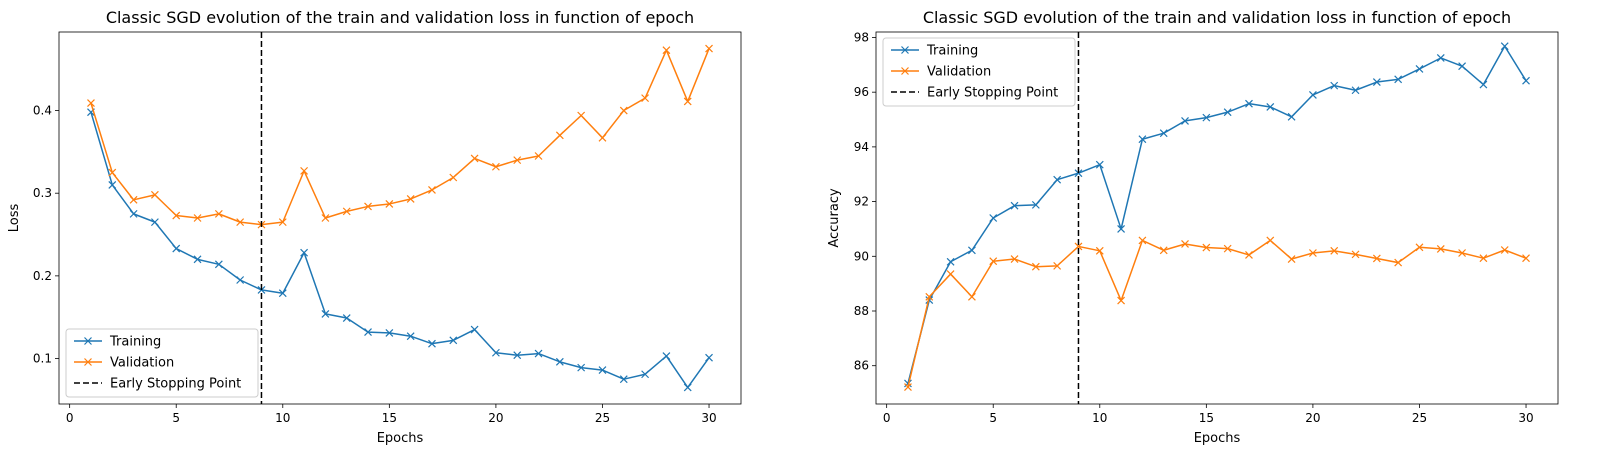  Describe the element at coordinates (1419, 418) in the screenshot. I see `x-tick-label: 25` at that location.